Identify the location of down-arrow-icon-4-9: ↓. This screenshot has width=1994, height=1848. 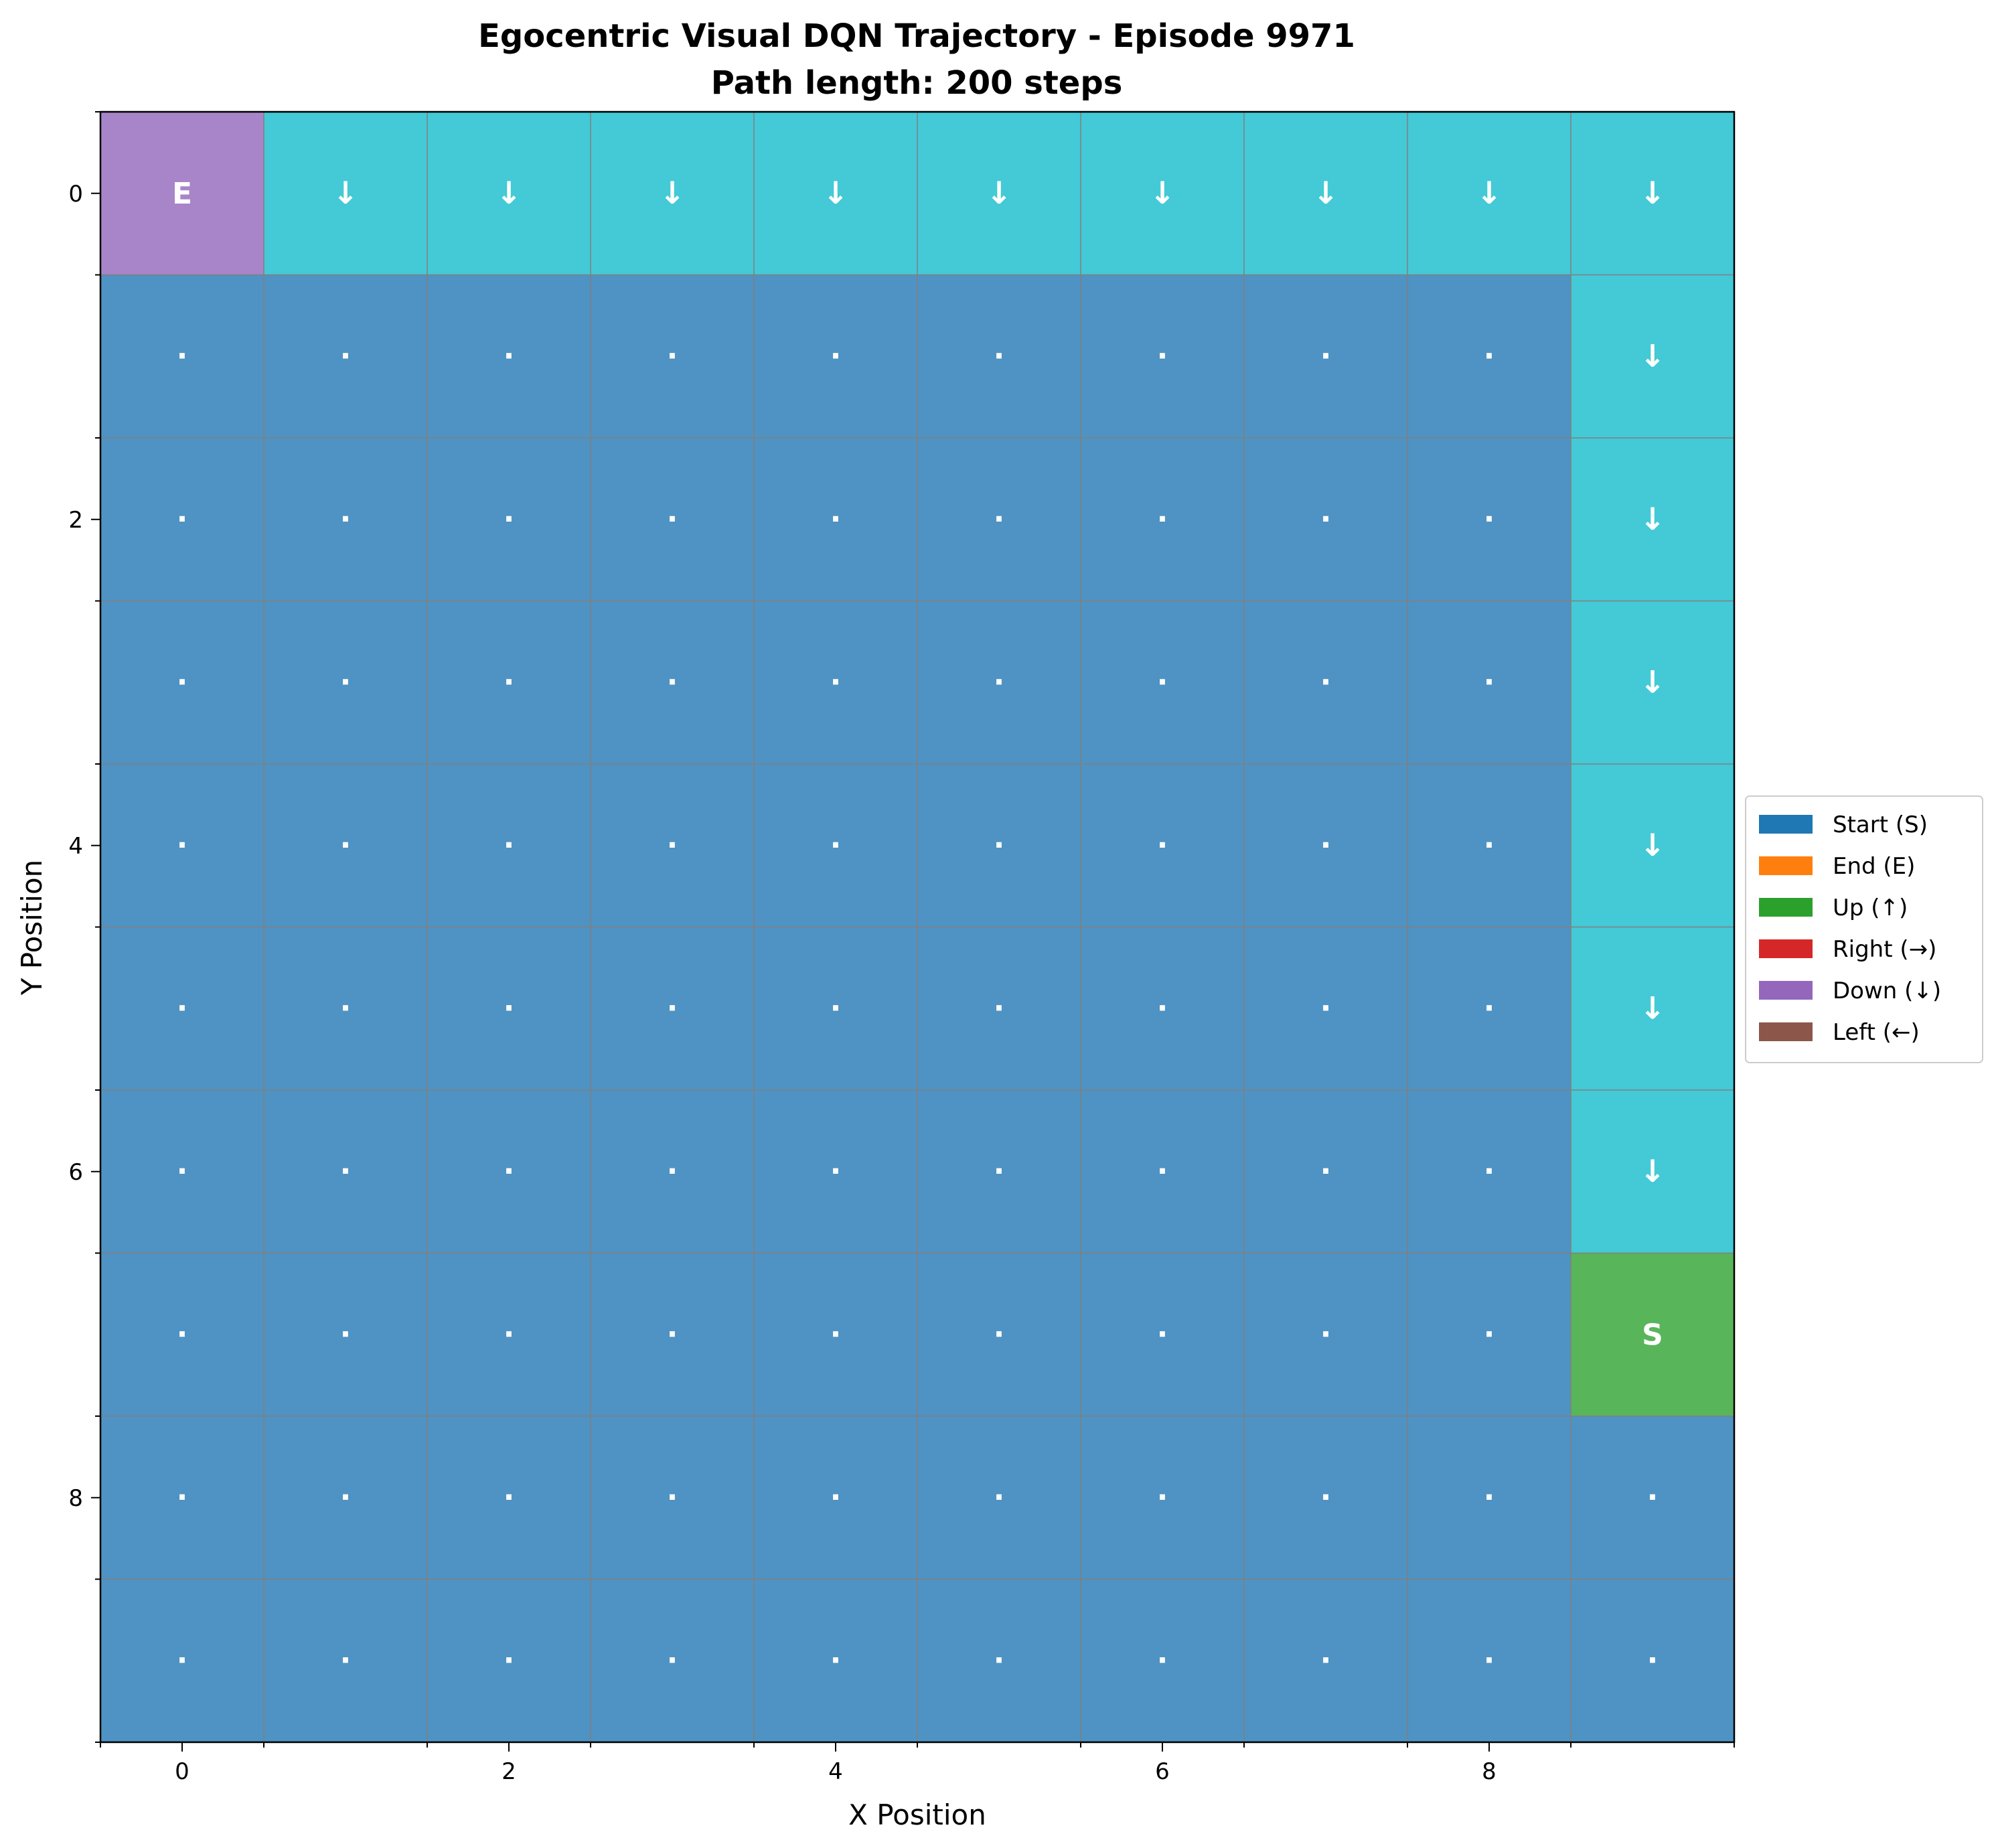
(1653, 845).